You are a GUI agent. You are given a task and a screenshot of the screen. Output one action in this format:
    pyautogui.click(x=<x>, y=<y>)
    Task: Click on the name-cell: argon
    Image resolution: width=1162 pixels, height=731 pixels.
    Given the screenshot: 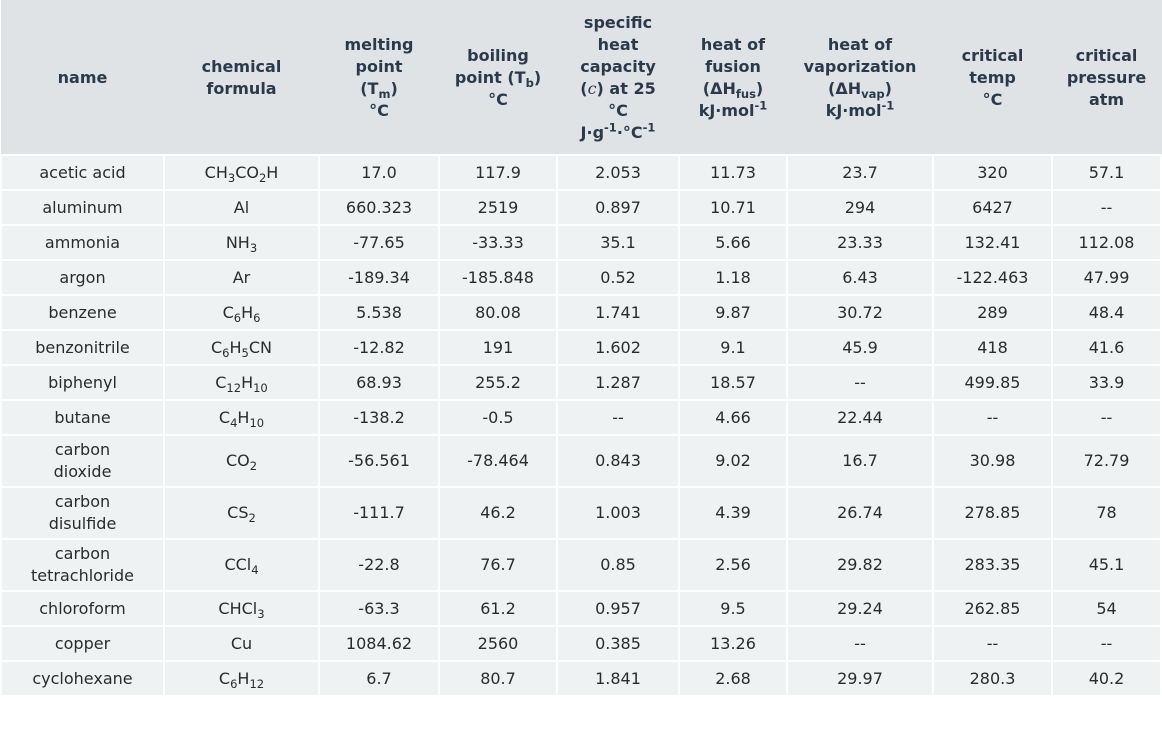 What is the action you would take?
    pyautogui.click(x=82, y=277)
    